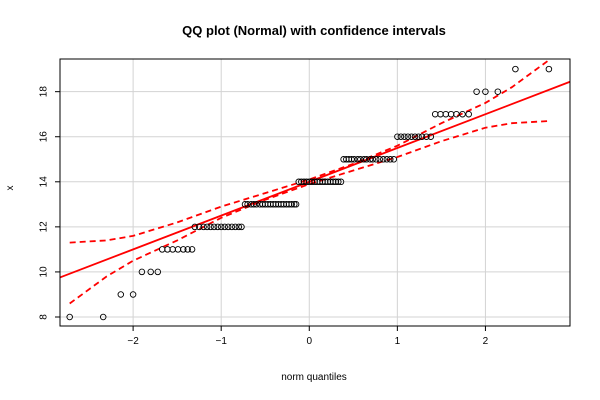 The width and height of the screenshot is (600, 400). I want to click on y-axis-ticks: 8 10 12 14 16 18, so click(49, 203).